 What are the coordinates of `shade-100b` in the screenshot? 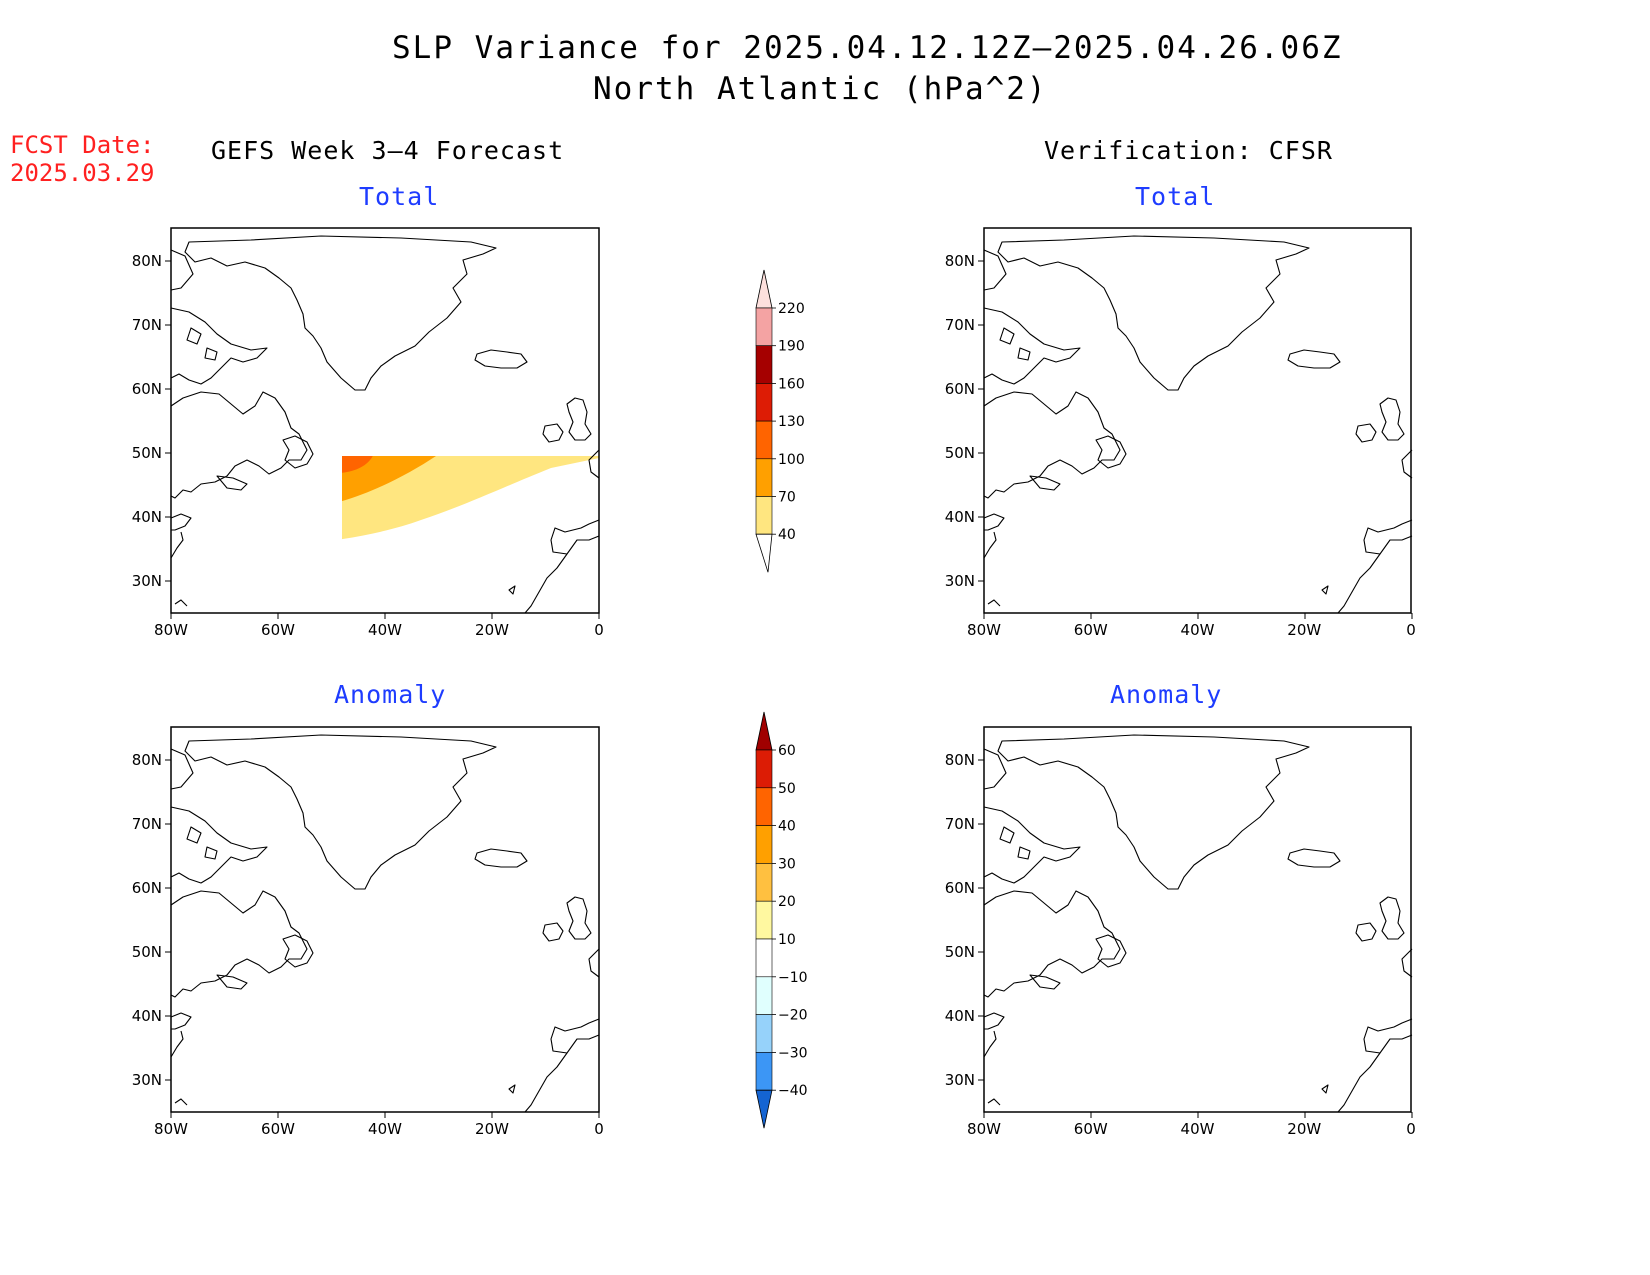 It's located at (357, 464).